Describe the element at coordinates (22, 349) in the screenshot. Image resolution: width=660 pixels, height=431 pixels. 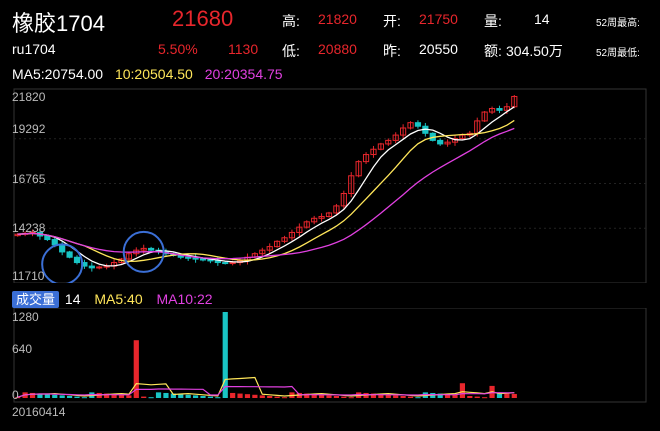
I see `volume-tick-1: 640` at that location.